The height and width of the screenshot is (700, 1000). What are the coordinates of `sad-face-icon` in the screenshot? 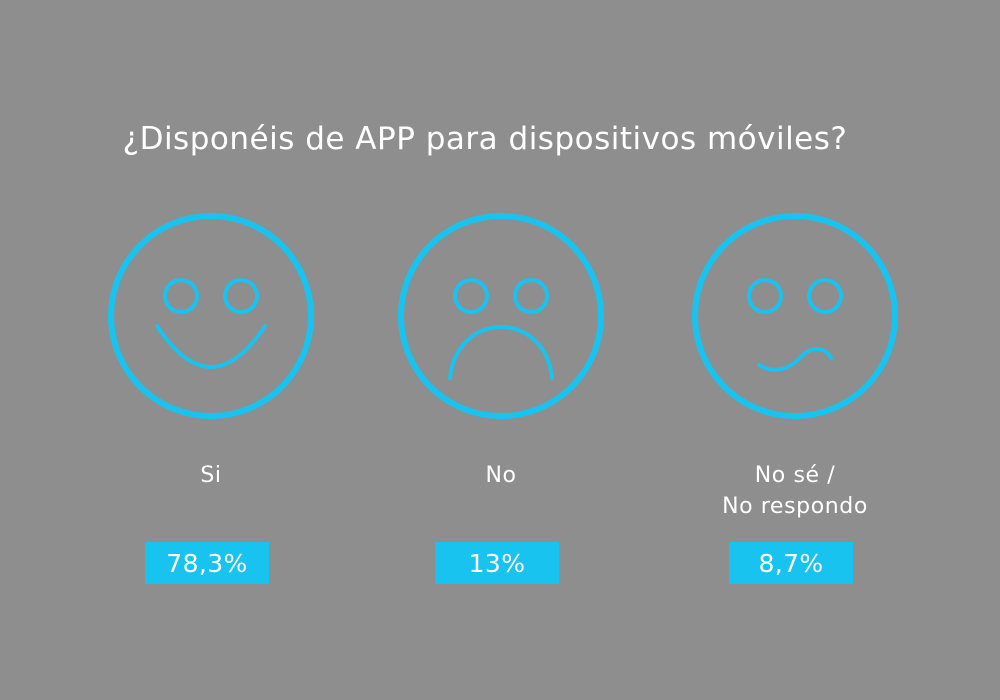 It's located at (501, 316).